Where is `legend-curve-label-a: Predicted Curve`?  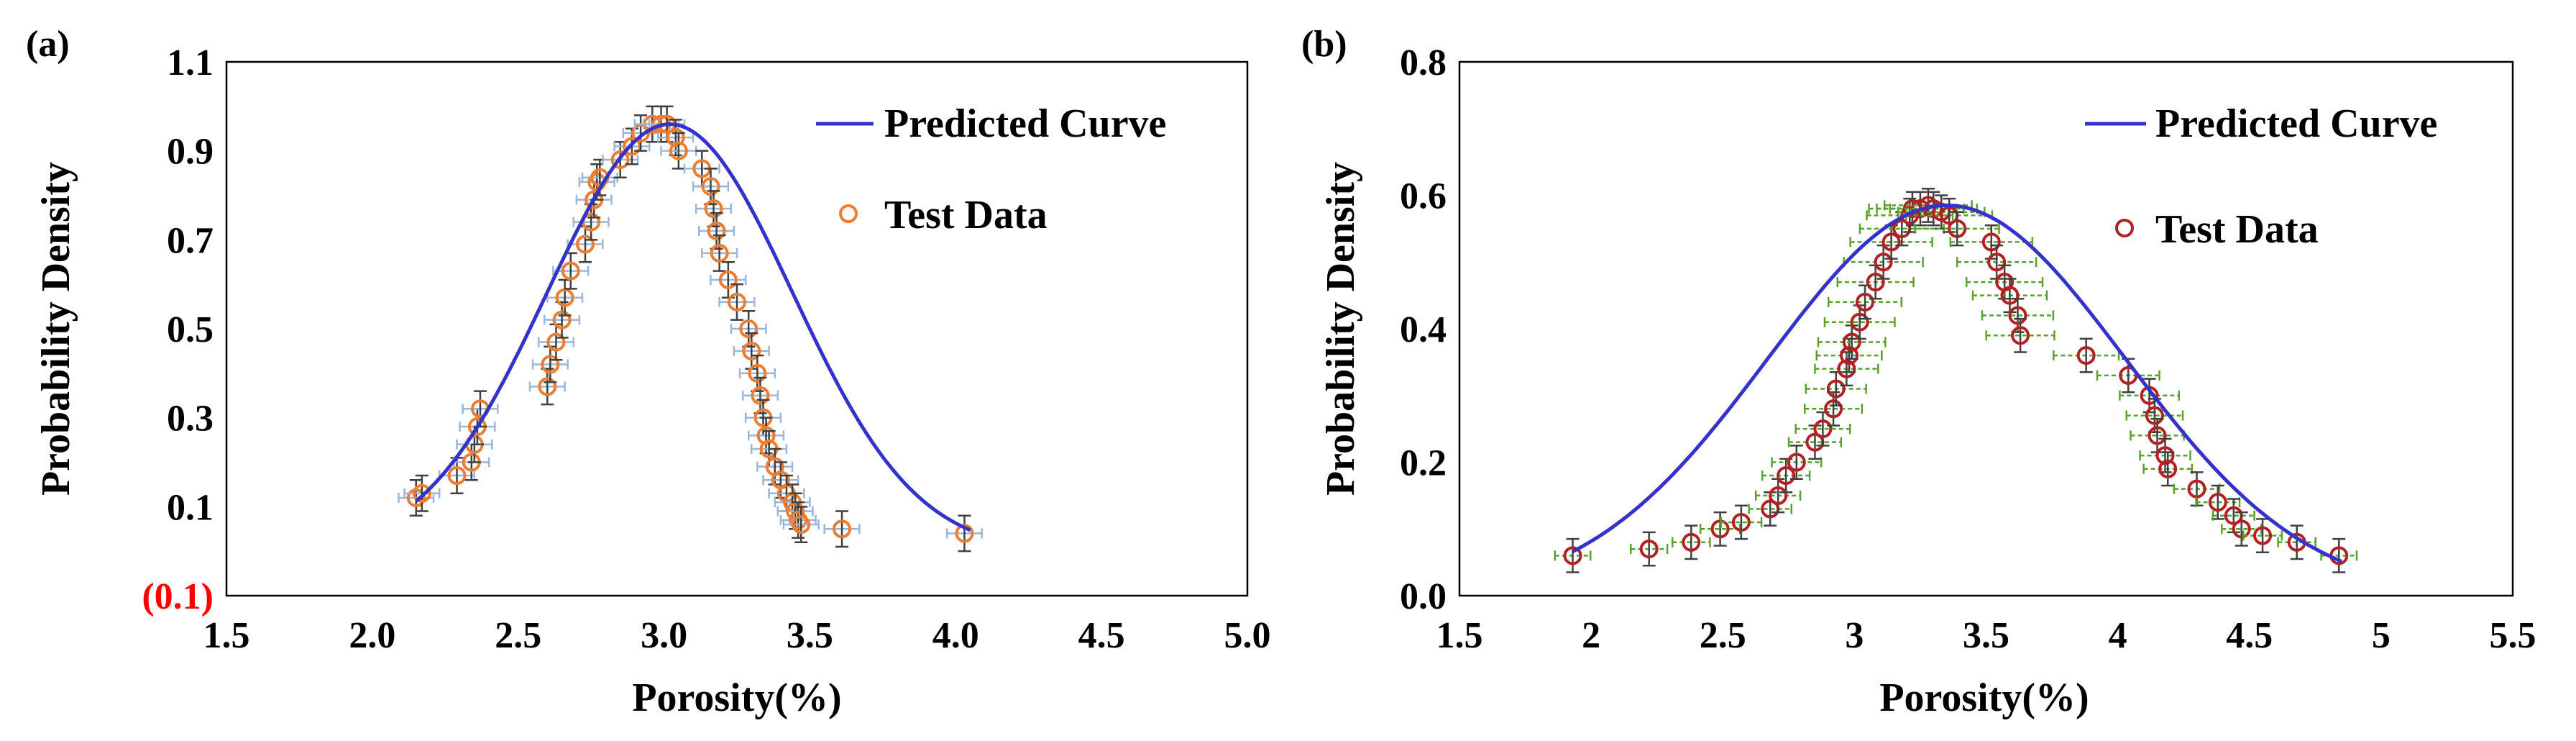
legend-curve-label-a: Predicted Curve is located at coordinates (1025, 123).